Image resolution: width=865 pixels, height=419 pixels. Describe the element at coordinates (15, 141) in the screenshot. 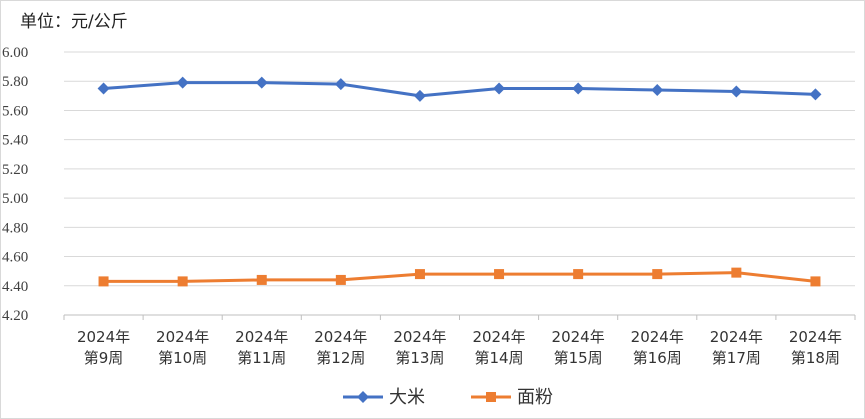

I see `y-tick-label: 5.40` at that location.